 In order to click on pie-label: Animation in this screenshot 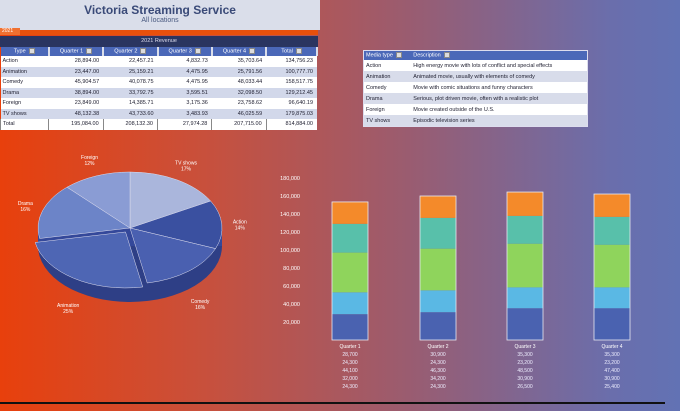, I will do `click(68, 306)`.